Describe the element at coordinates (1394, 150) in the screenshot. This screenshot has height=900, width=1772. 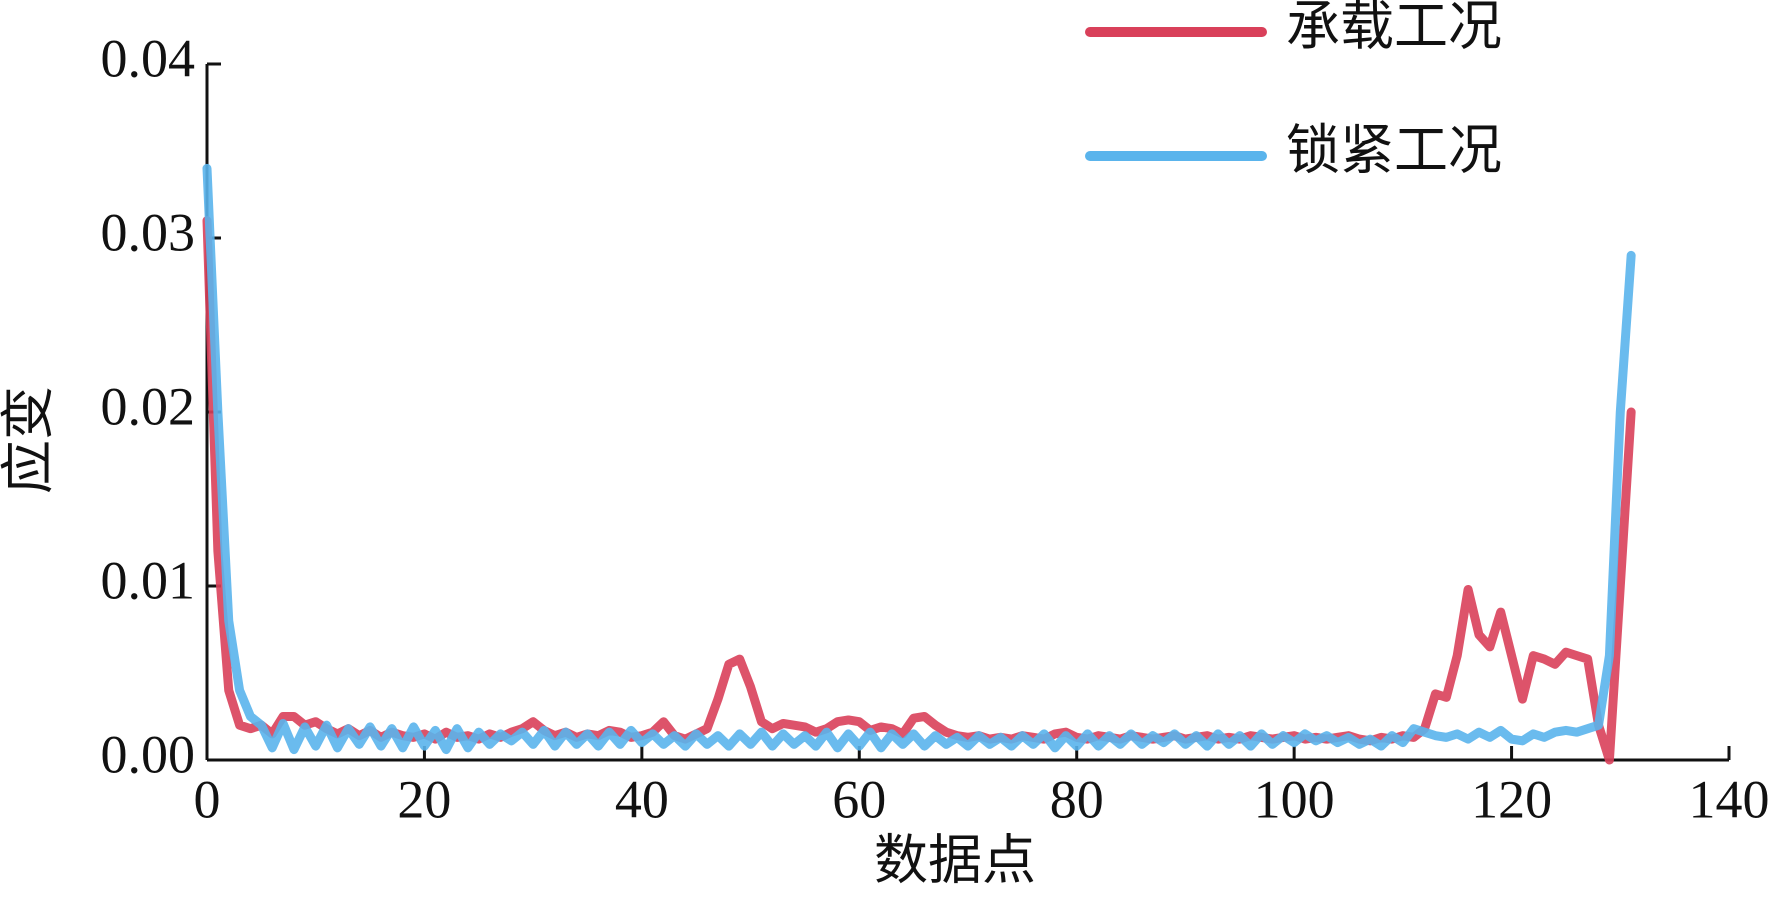
I see `legend-label: 锁紧工况` at that location.